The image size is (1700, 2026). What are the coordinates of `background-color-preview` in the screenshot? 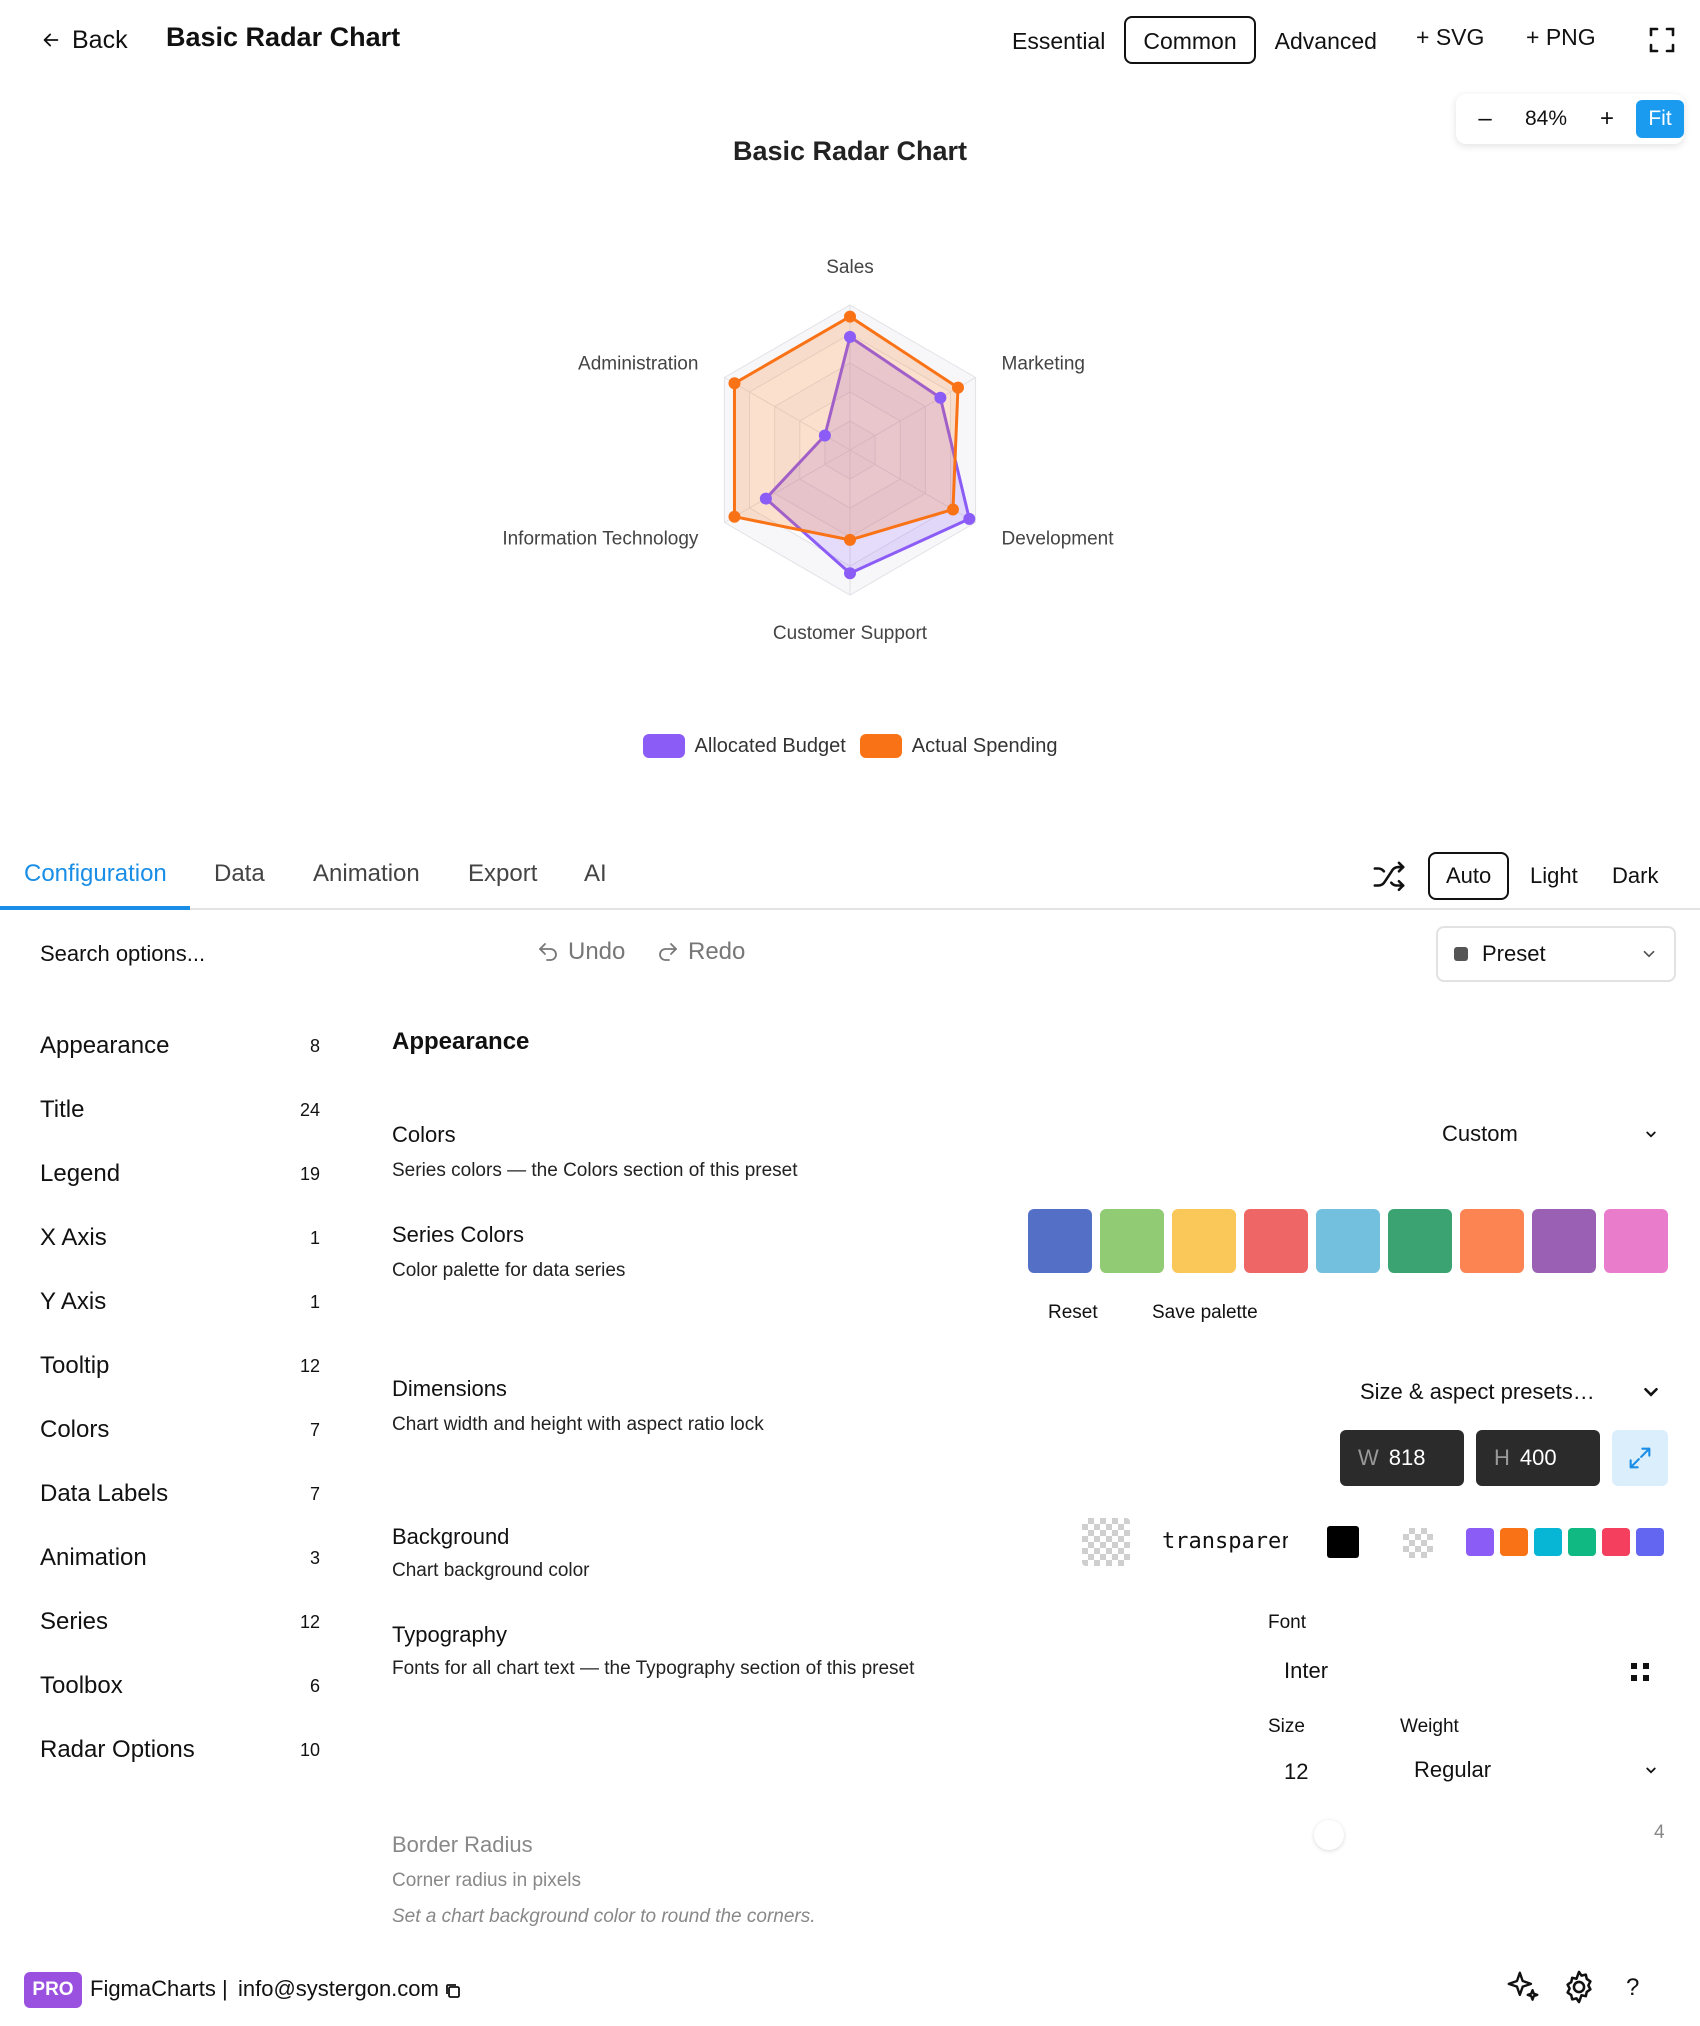 It's located at (1106, 1542).